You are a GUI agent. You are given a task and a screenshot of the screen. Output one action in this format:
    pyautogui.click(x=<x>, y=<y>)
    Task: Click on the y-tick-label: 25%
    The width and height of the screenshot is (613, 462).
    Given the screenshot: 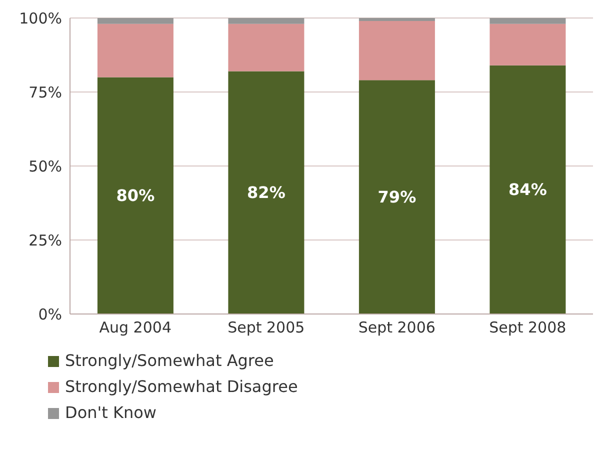 What is the action you would take?
    pyautogui.click(x=45, y=240)
    